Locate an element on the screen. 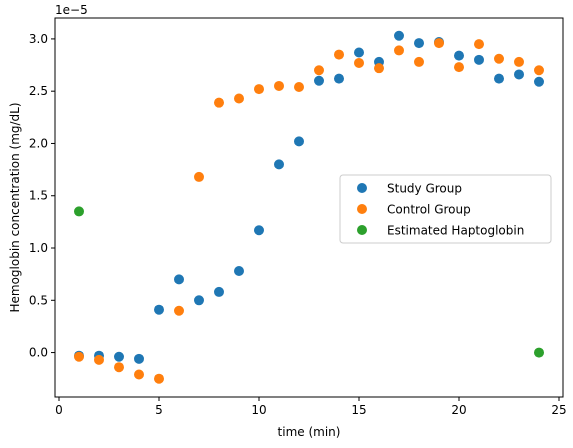 The height and width of the screenshot is (448, 573). y-axis-label: Hemoglobin concentration (mg/dL) is located at coordinates (15, 207).